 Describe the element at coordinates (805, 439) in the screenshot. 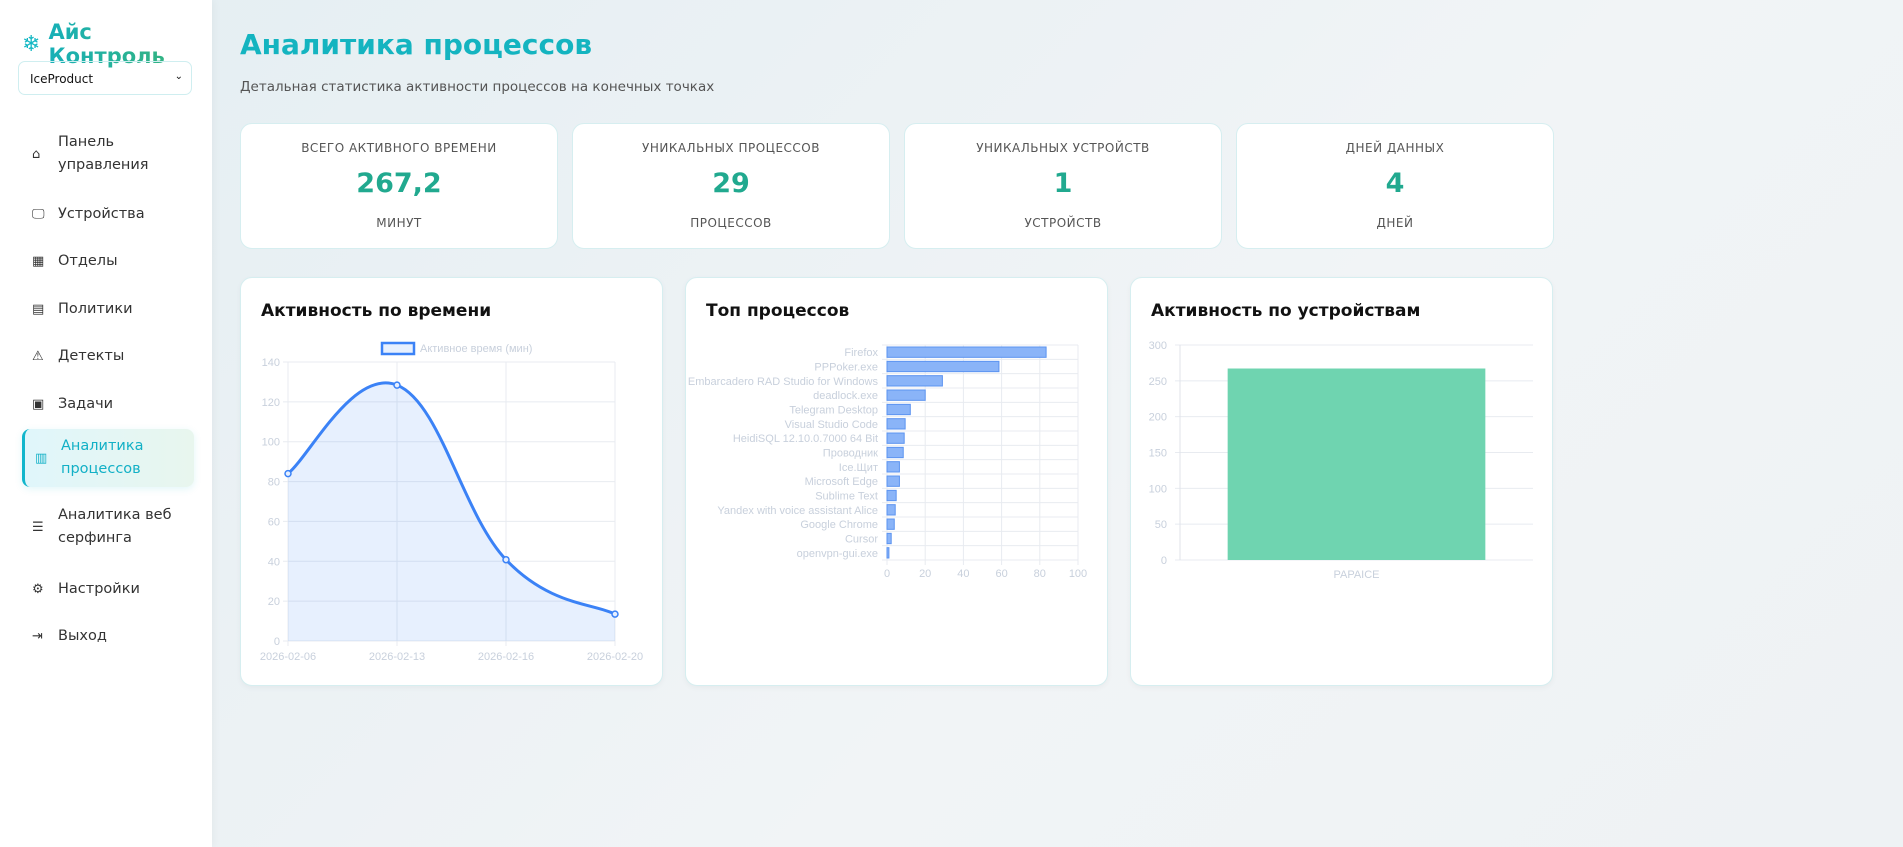

I see `y-tick-label: HeidiSQL 12.10.0.7000 64 Bit` at that location.